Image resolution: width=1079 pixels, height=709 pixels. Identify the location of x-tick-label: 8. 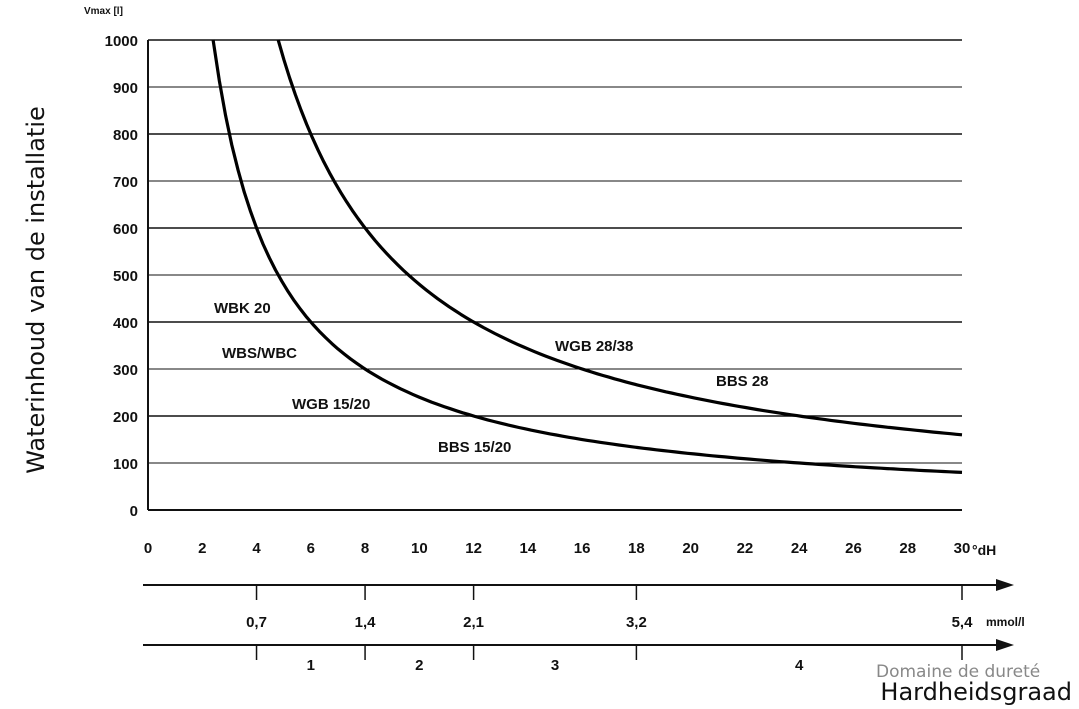
(365, 548).